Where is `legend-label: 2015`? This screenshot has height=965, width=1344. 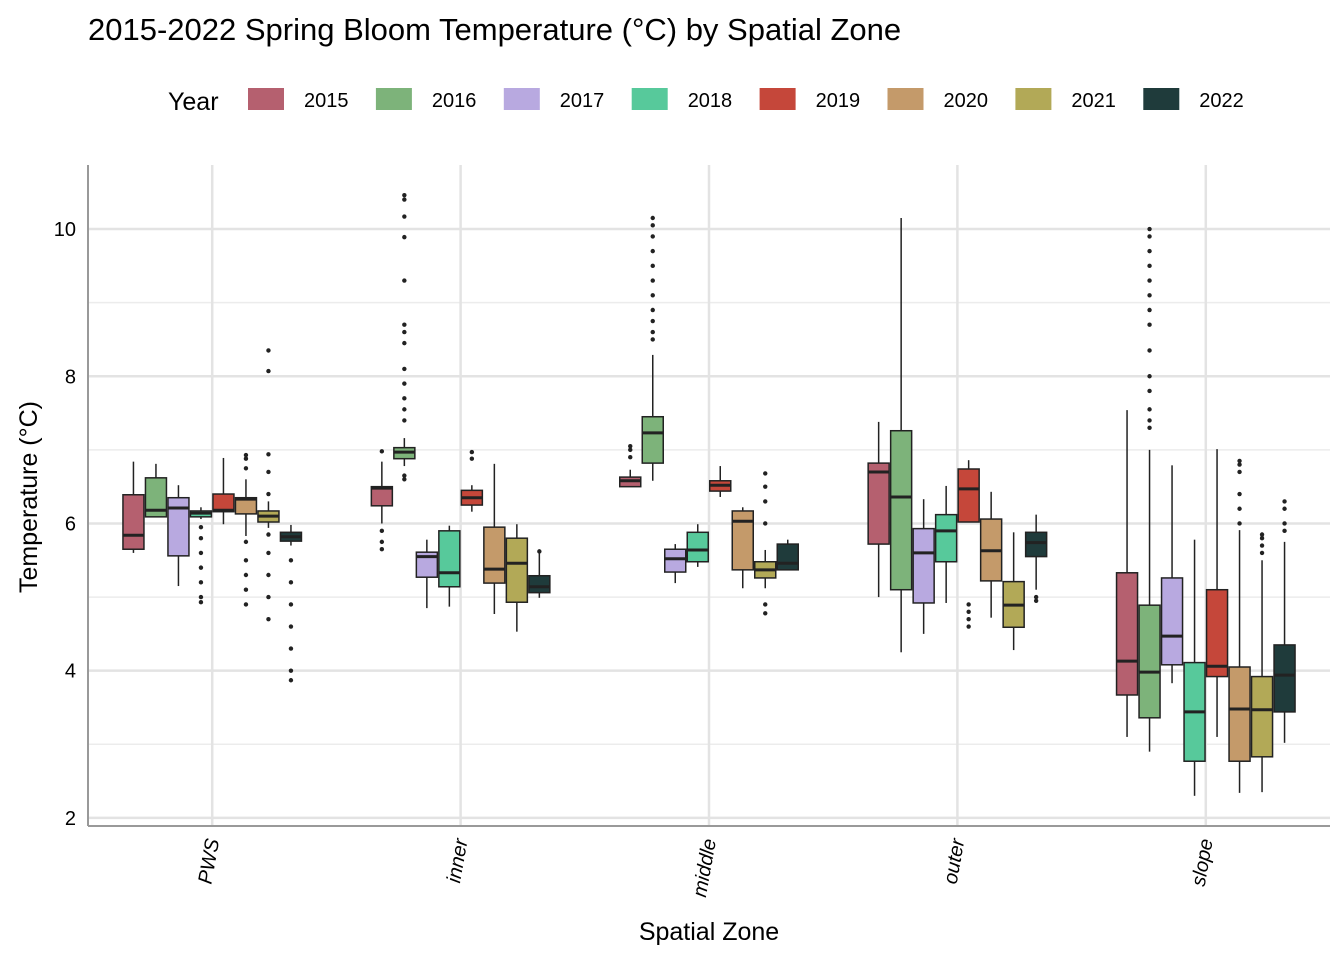 legend-label: 2015 is located at coordinates (326, 101).